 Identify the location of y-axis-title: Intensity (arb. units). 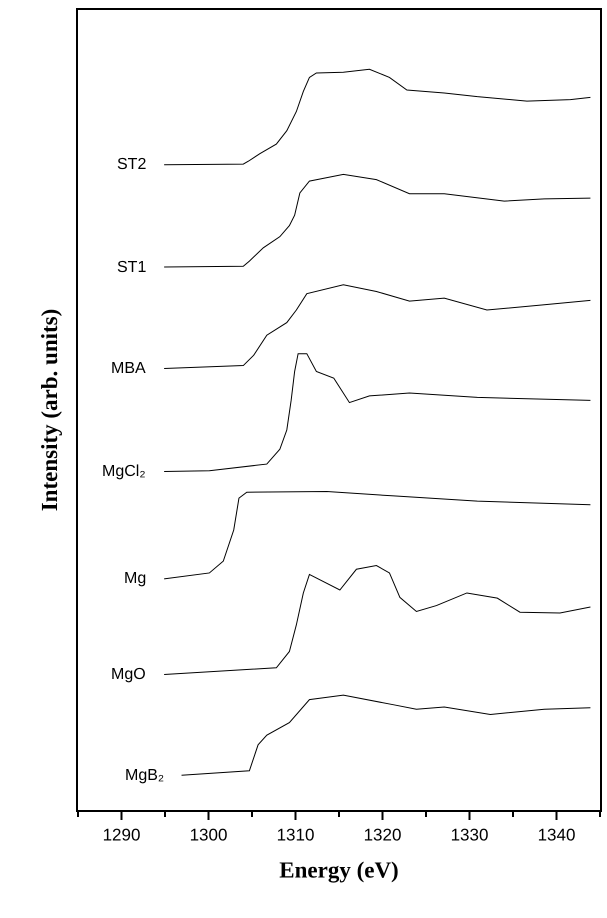
(49, 410).